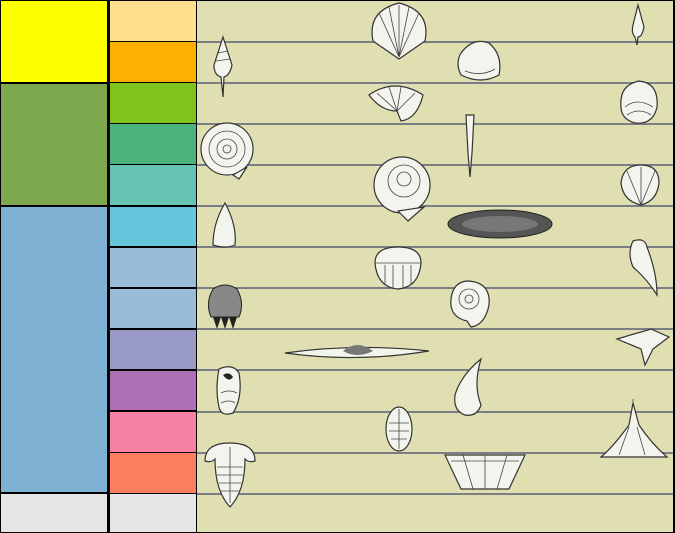  I want to click on brachiopod-icon, so click(640, 185).